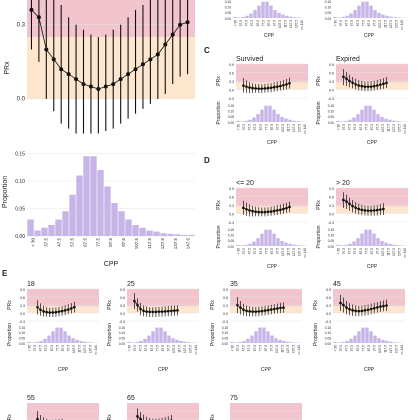 This screenshot has width=420, height=420. I want to click on x-tick-label: 57.5, so click(46, 348).